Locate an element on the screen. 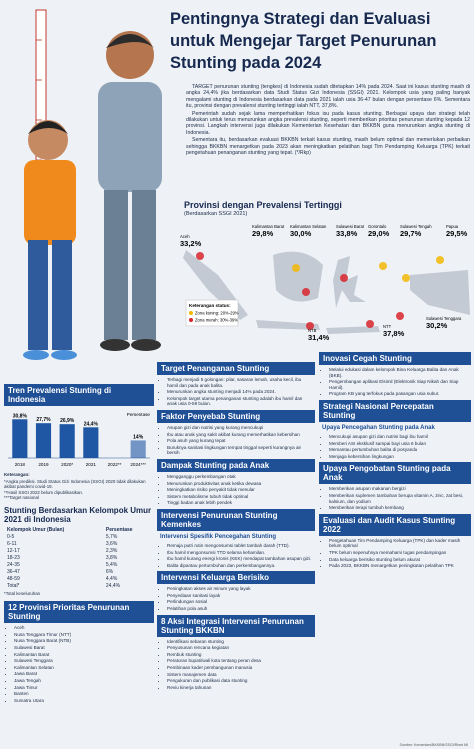 The width and height of the screenshot is (474, 749). x-tick-label: 2020* is located at coordinates (67, 464).